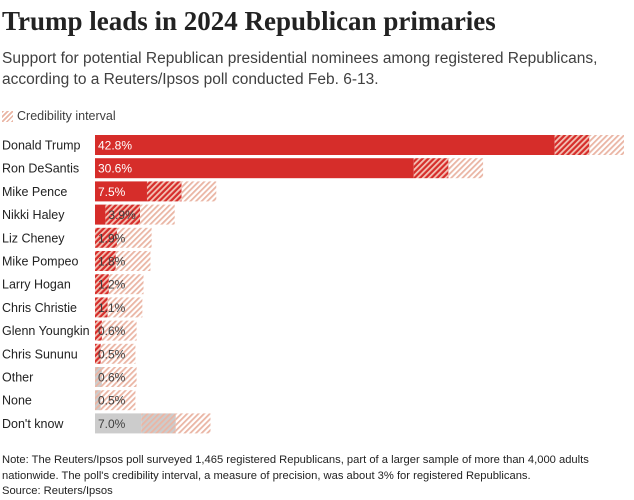  I want to click on value-label-none: 0.5%, so click(112, 401).